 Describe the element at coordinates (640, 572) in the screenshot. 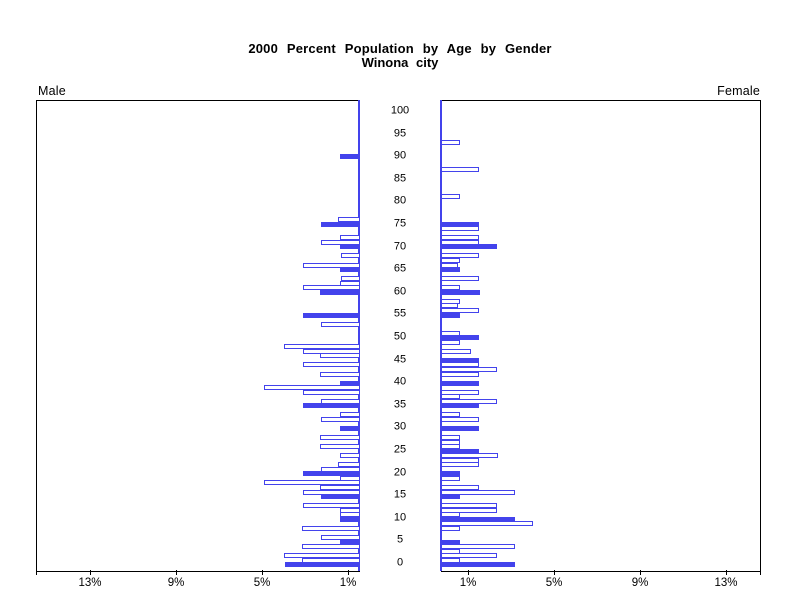

I see `female-pct-tick-9-tickmark` at that location.